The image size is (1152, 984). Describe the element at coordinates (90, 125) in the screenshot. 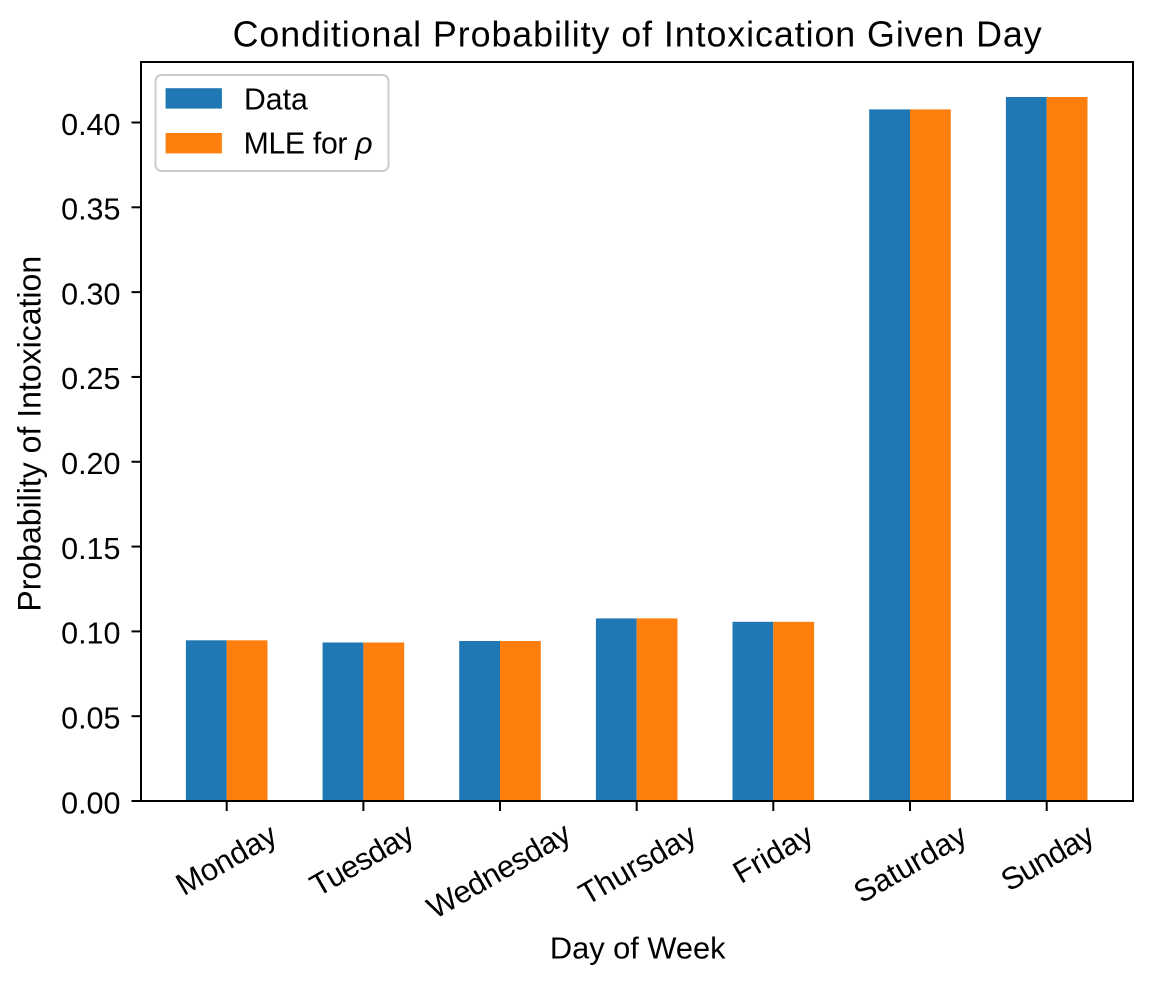

I see `svg-text: 0.40` at that location.